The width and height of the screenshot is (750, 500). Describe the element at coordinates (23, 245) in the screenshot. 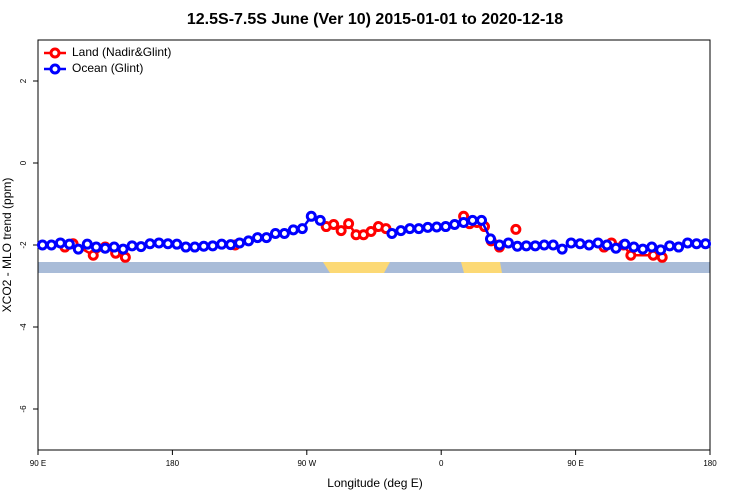

I see `y-tick-label: -2` at that location.